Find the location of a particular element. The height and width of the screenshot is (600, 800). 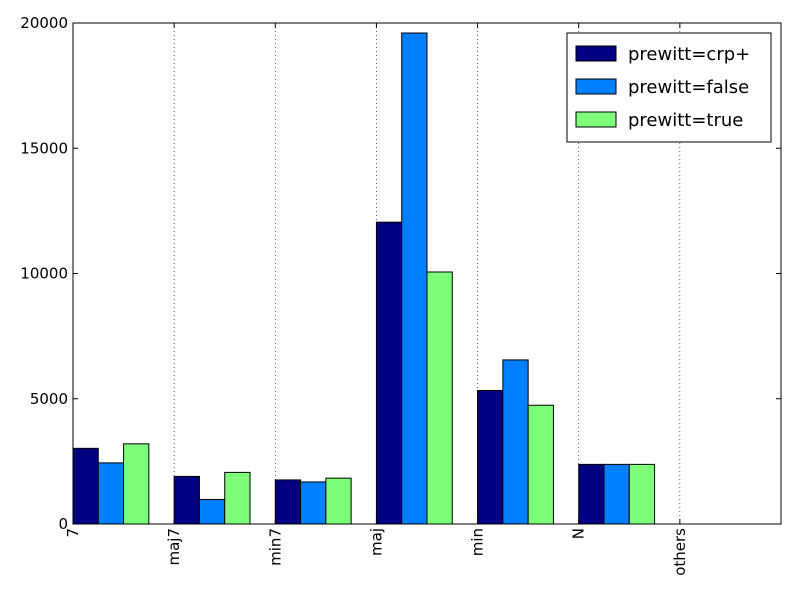

legend: prewitt=crp+ prewitt=false prewitt=true is located at coordinates (669, 87).